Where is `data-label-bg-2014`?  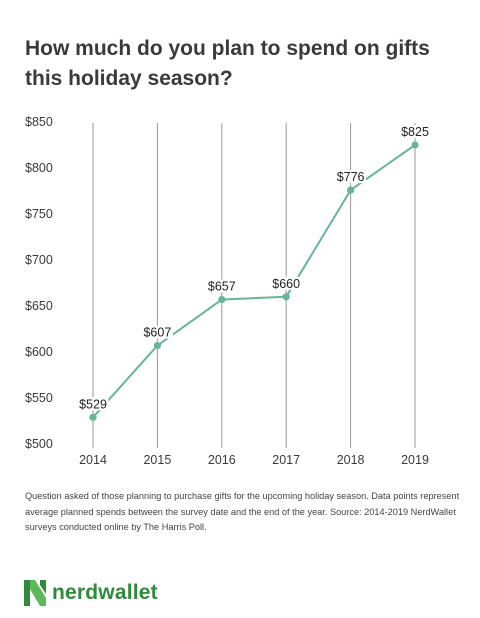
data-label-bg-2014 is located at coordinates (93, 404).